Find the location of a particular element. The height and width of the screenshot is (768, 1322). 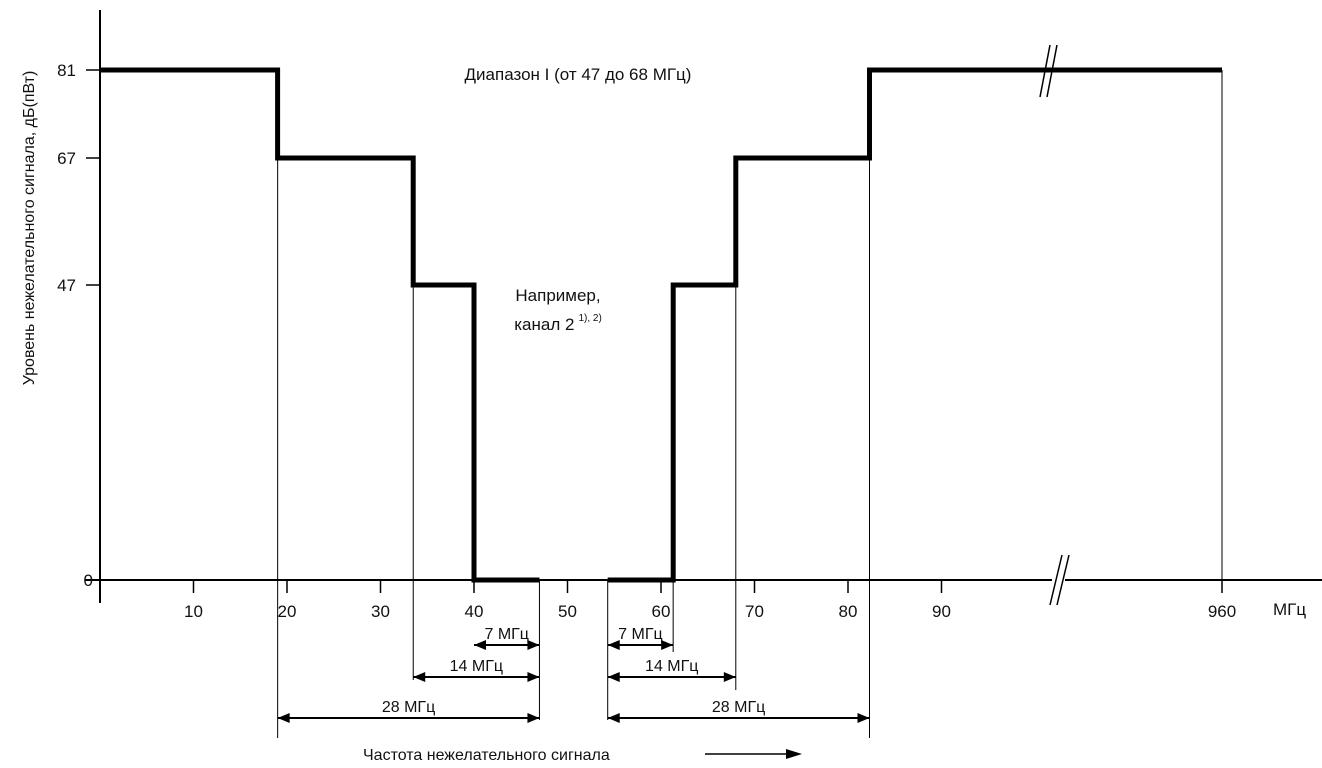

dimension-arrows: 7 МГц 7 МГц 14 МГц 14 МГц 28 МГц 28 МГц is located at coordinates (573, 674).